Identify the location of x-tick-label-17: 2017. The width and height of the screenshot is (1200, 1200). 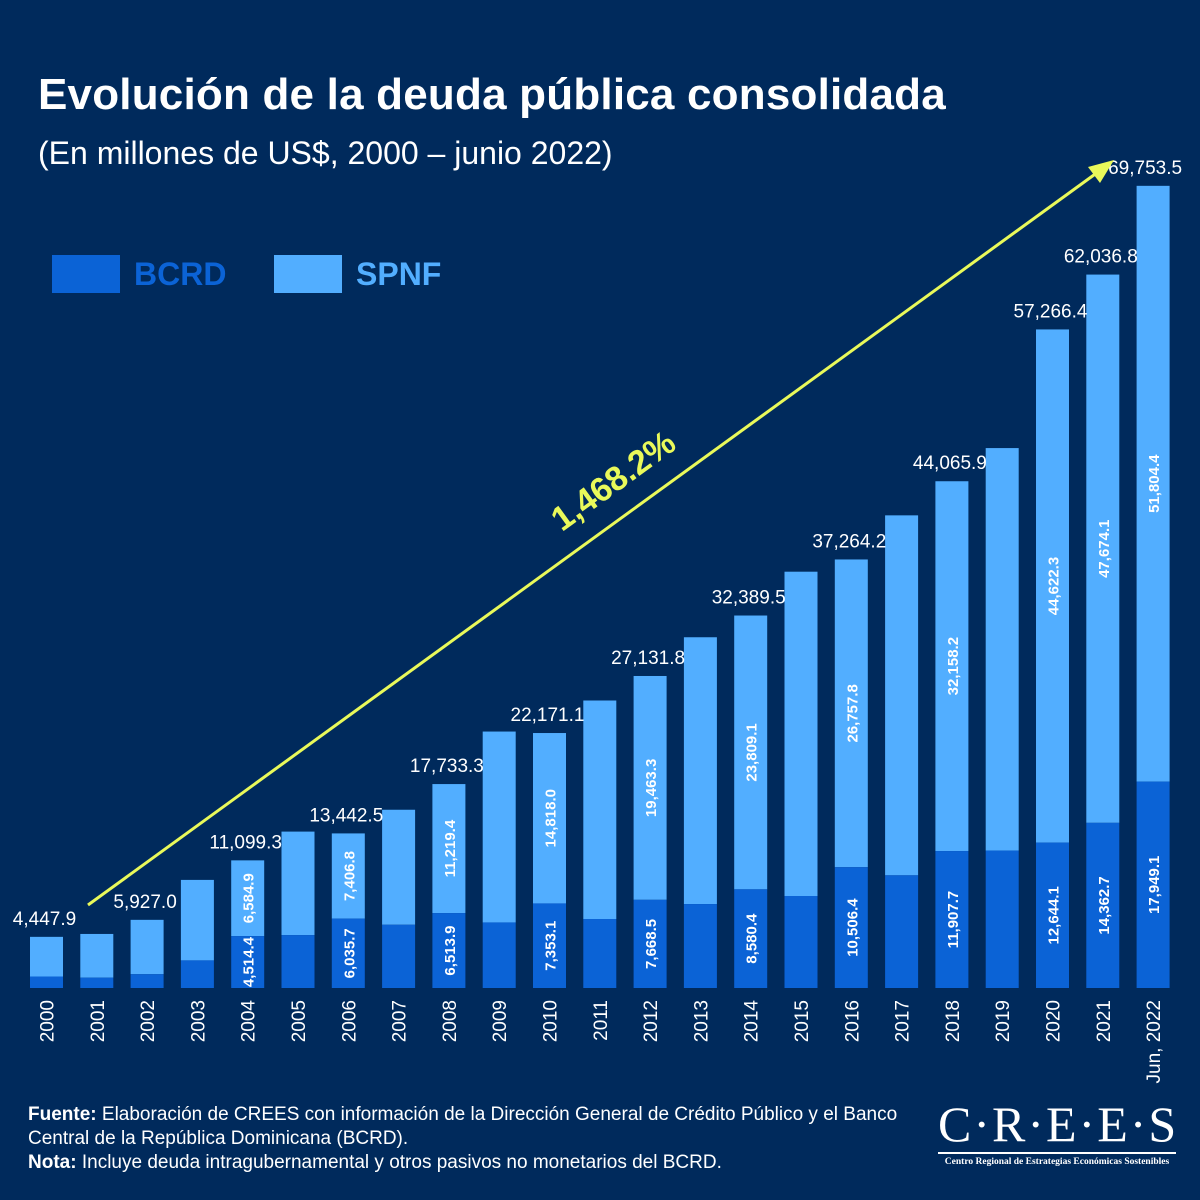
(903, 1021).